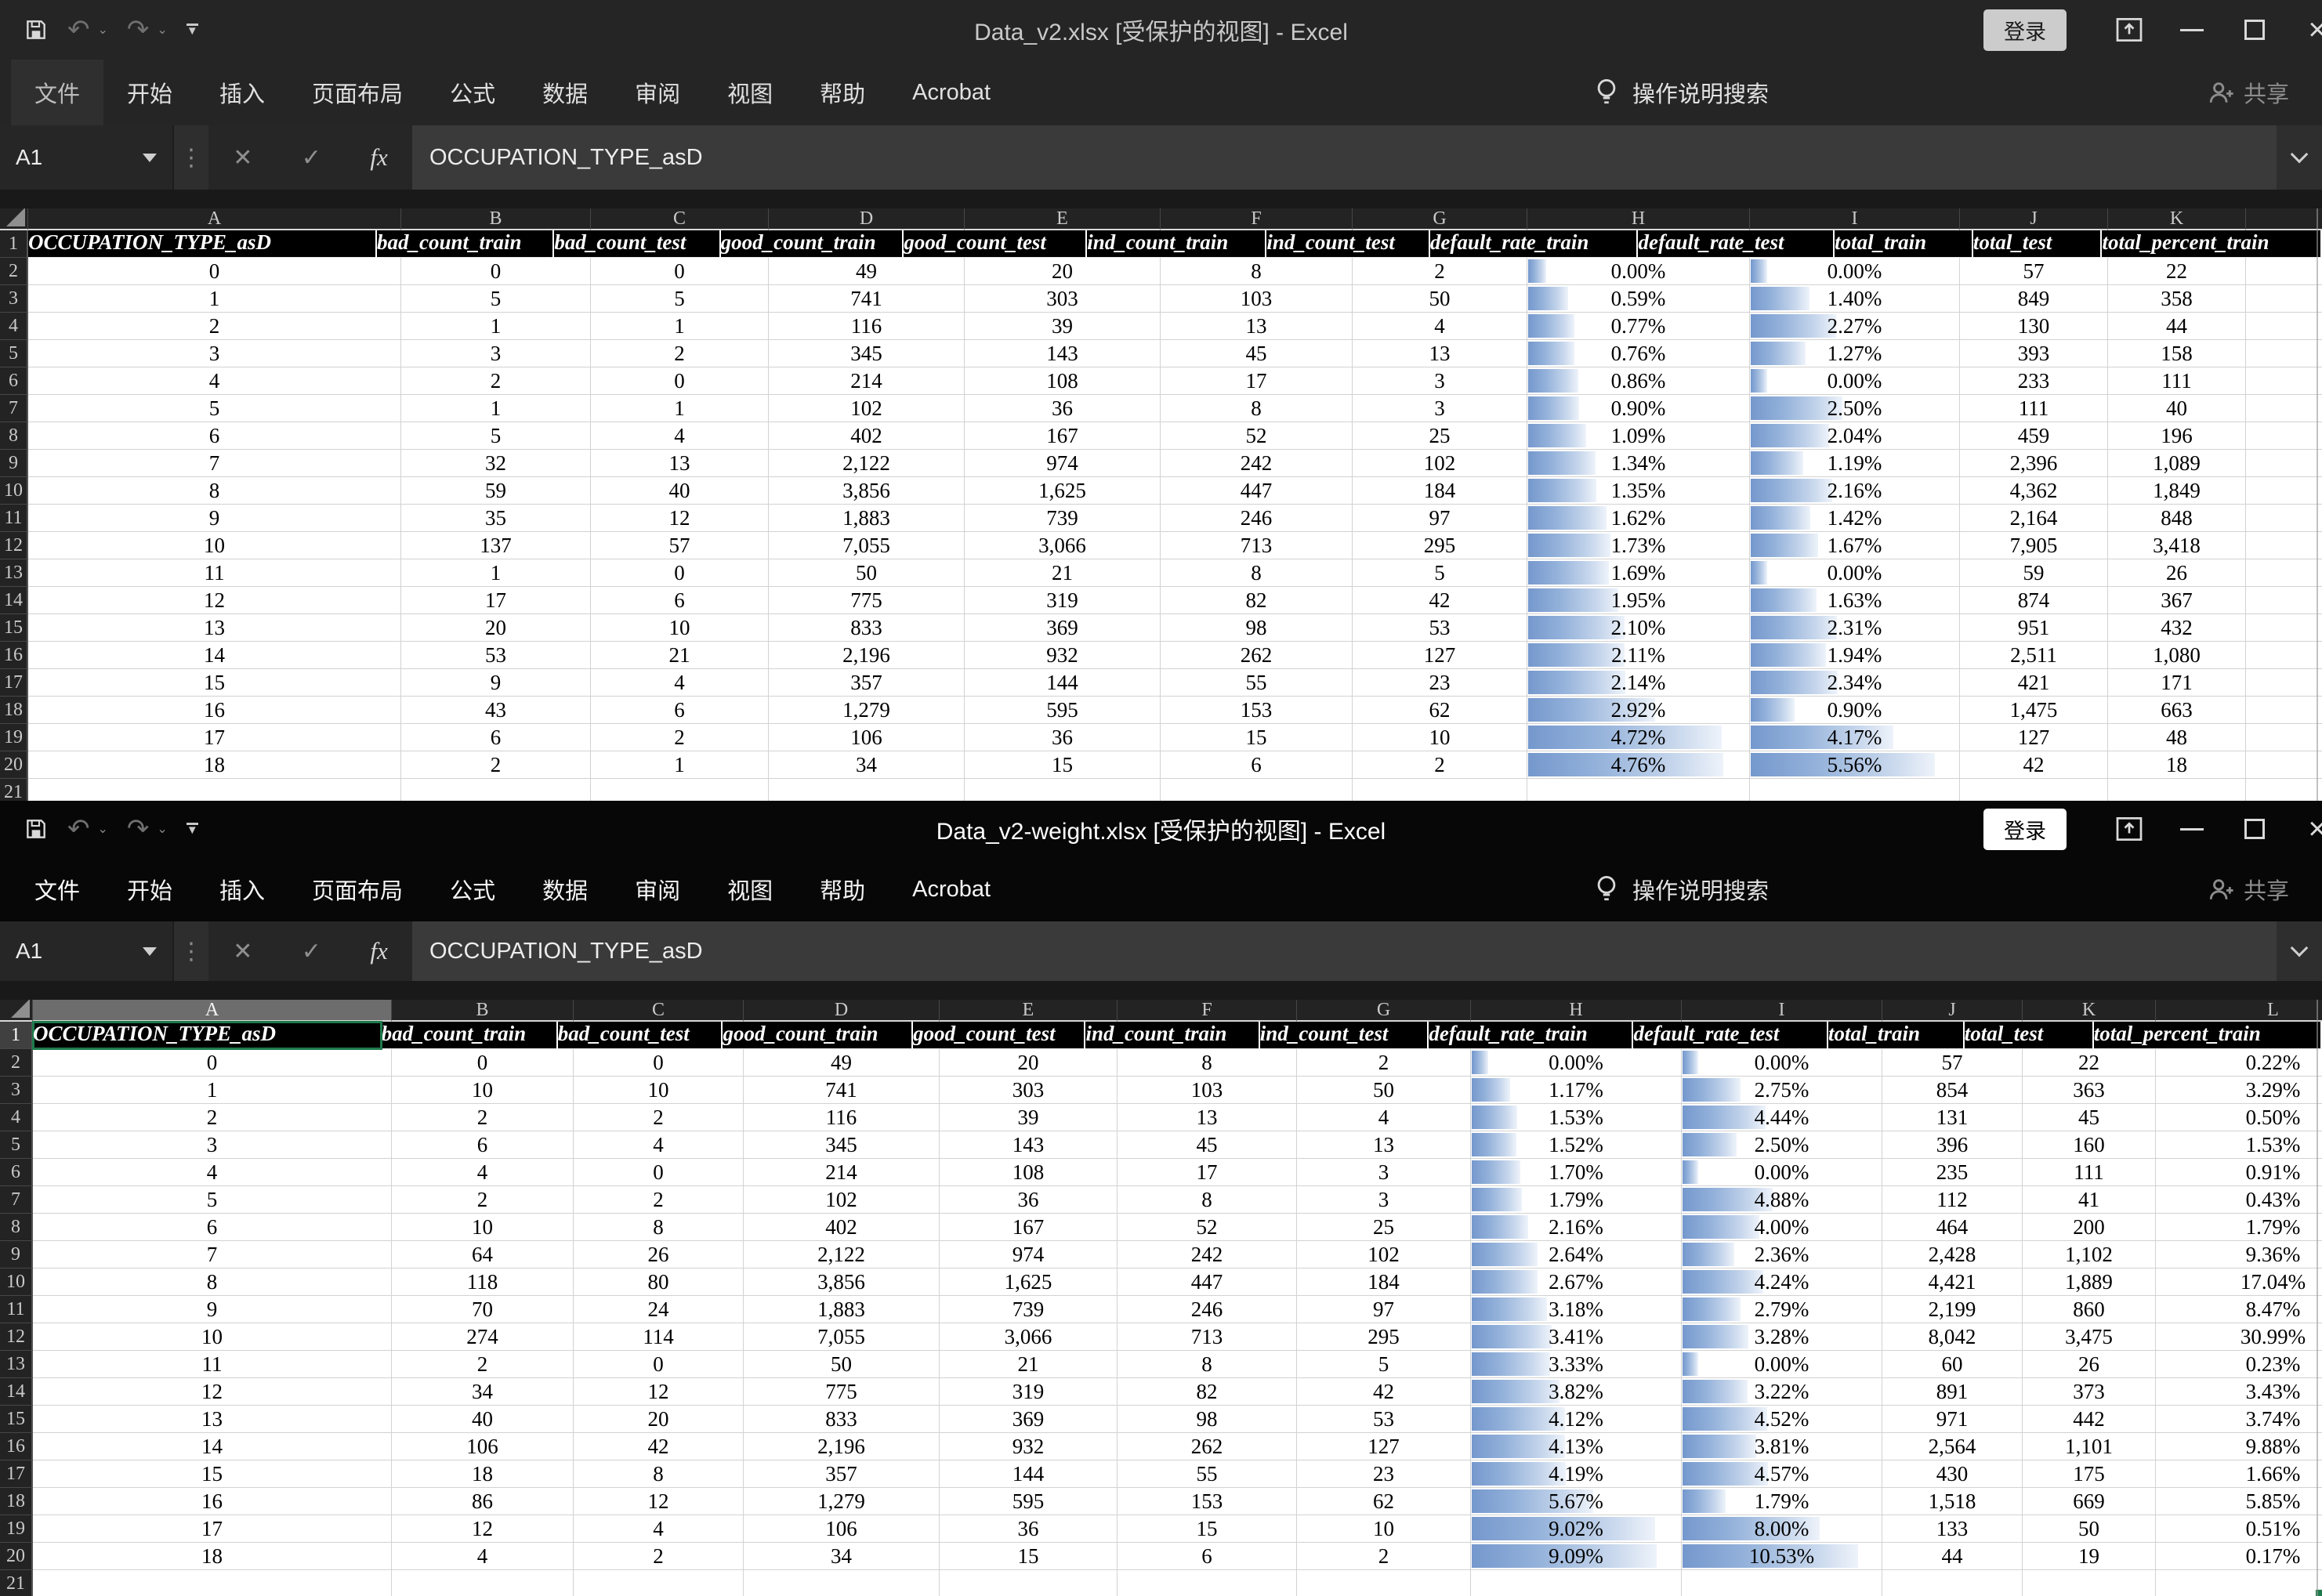  I want to click on cell-J10: 4,421, so click(1952, 1282).